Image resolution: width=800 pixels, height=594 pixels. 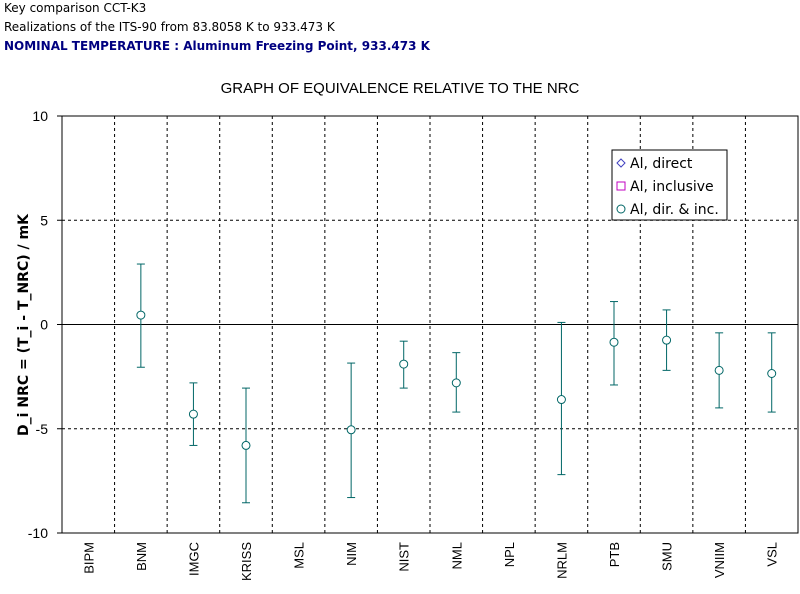 What do you see at coordinates (299, 555) in the screenshot?
I see `category-label: MSL` at bounding box center [299, 555].